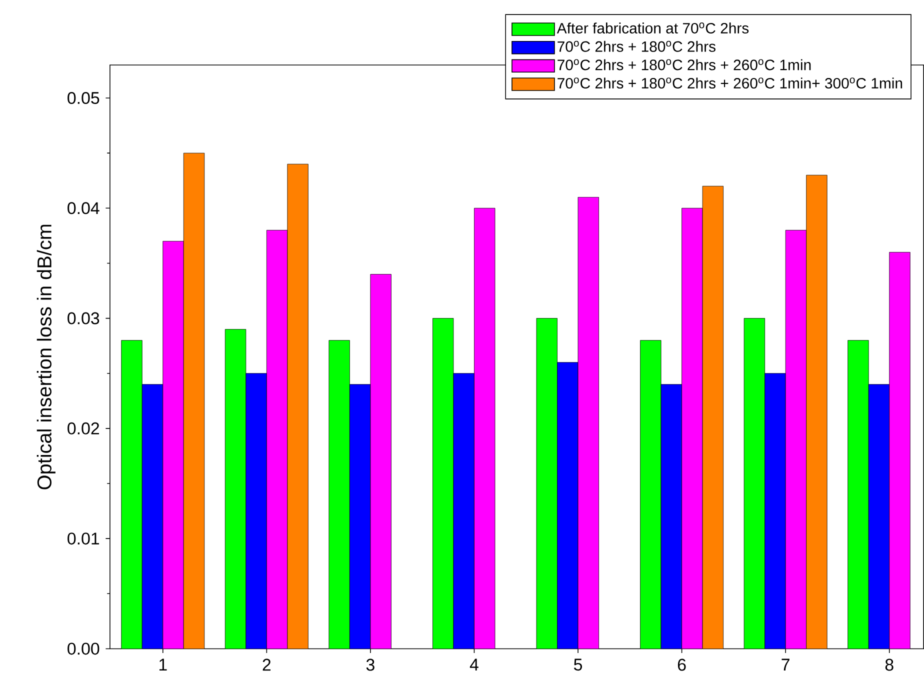 The height and width of the screenshot is (679, 924). Describe the element at coordinates (889, 664) in the screenshot. I see `x-tick-label: 8` at that location.